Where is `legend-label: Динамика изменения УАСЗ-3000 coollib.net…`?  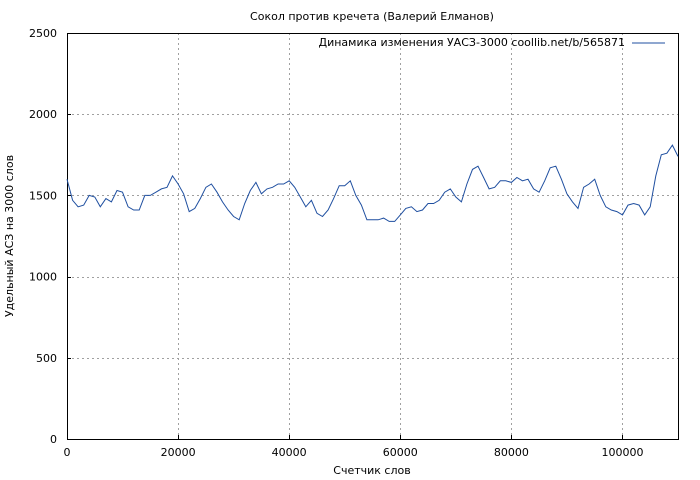 legend-label: Динамика изменения УАСЗ-3000 coollib.net… is located at coordinates (472, 42).